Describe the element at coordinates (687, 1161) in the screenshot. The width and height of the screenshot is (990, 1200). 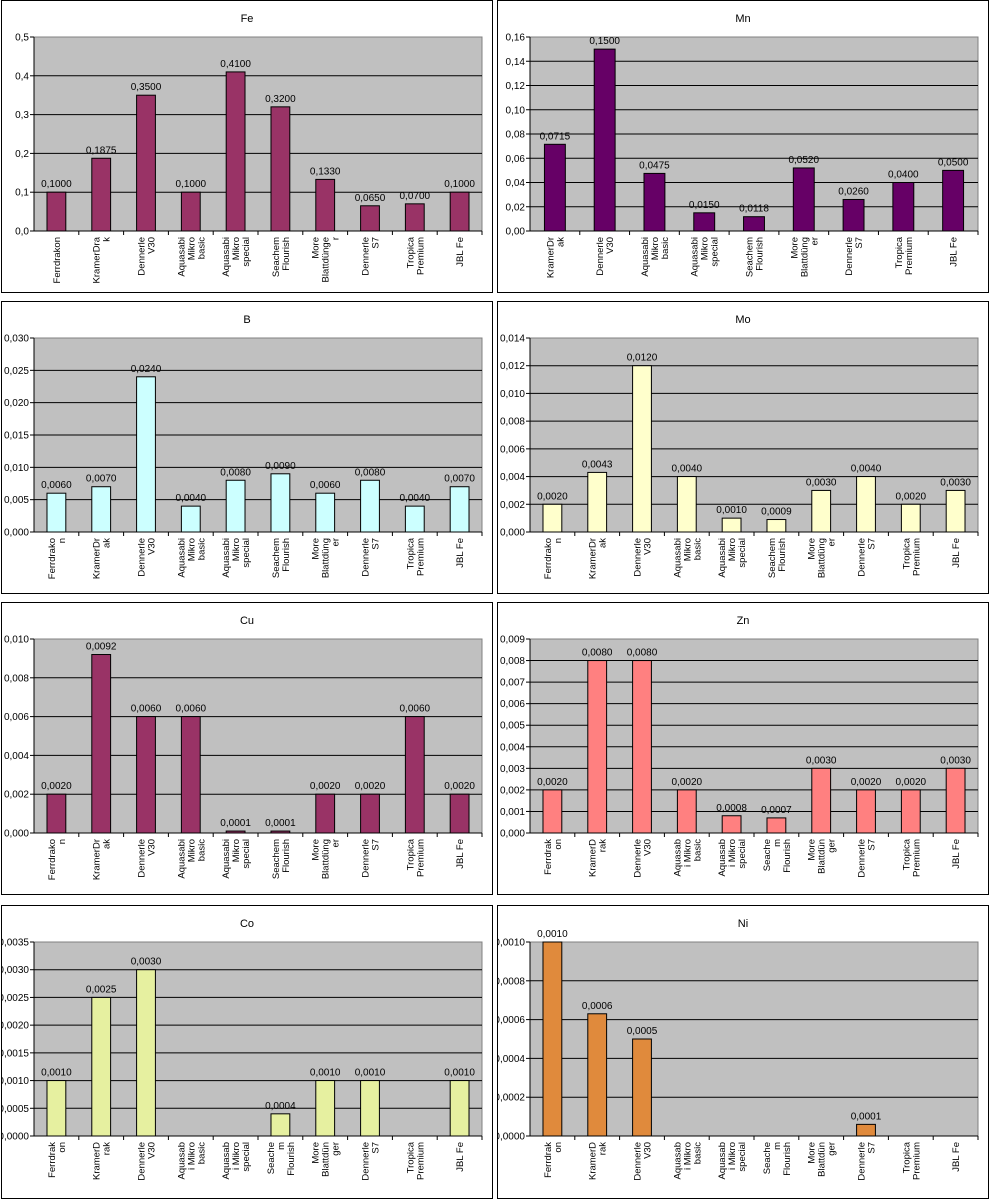
I see `category-label: Aquasabi Mikrobasic` at that location.